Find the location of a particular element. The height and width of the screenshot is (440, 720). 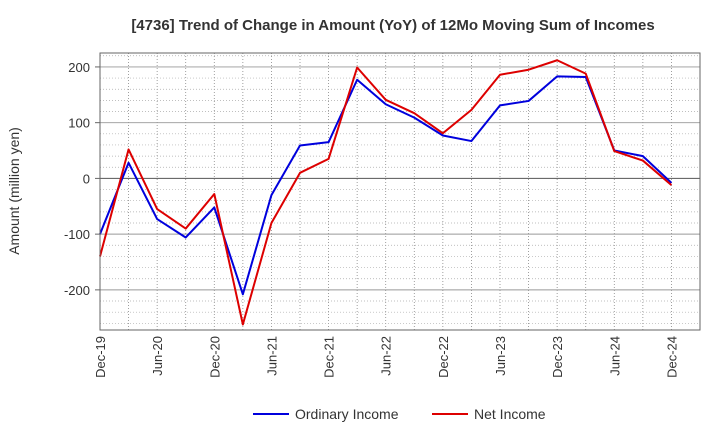

x-tick-label: Dec-24 is located at coordinates (671, 357).